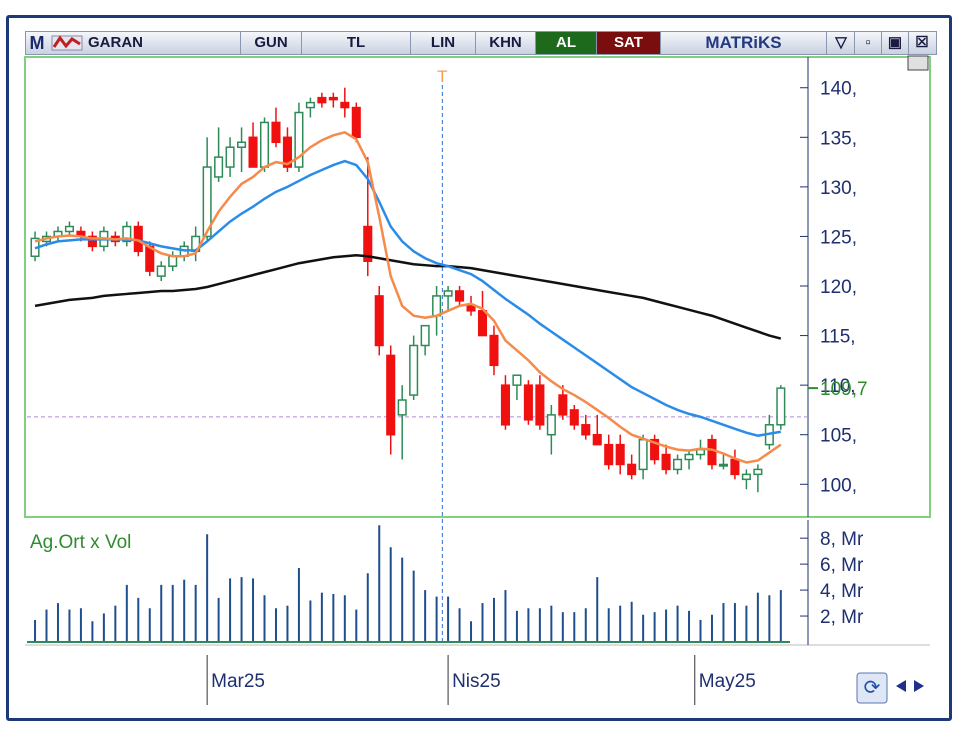 This screenshot has width=960, height=735. Describe the element at coordinates (271, 43) in the screenshot. I see `period-button: GUN` at that location.